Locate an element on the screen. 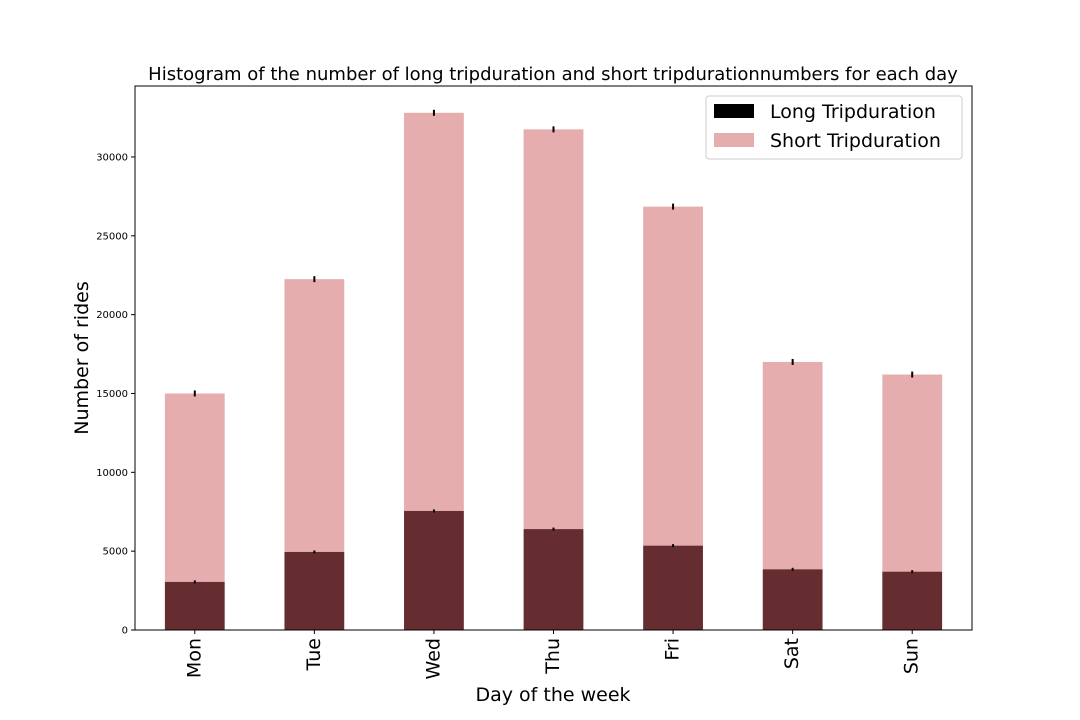  bar-long-thu is located at coordinates (553, 579).